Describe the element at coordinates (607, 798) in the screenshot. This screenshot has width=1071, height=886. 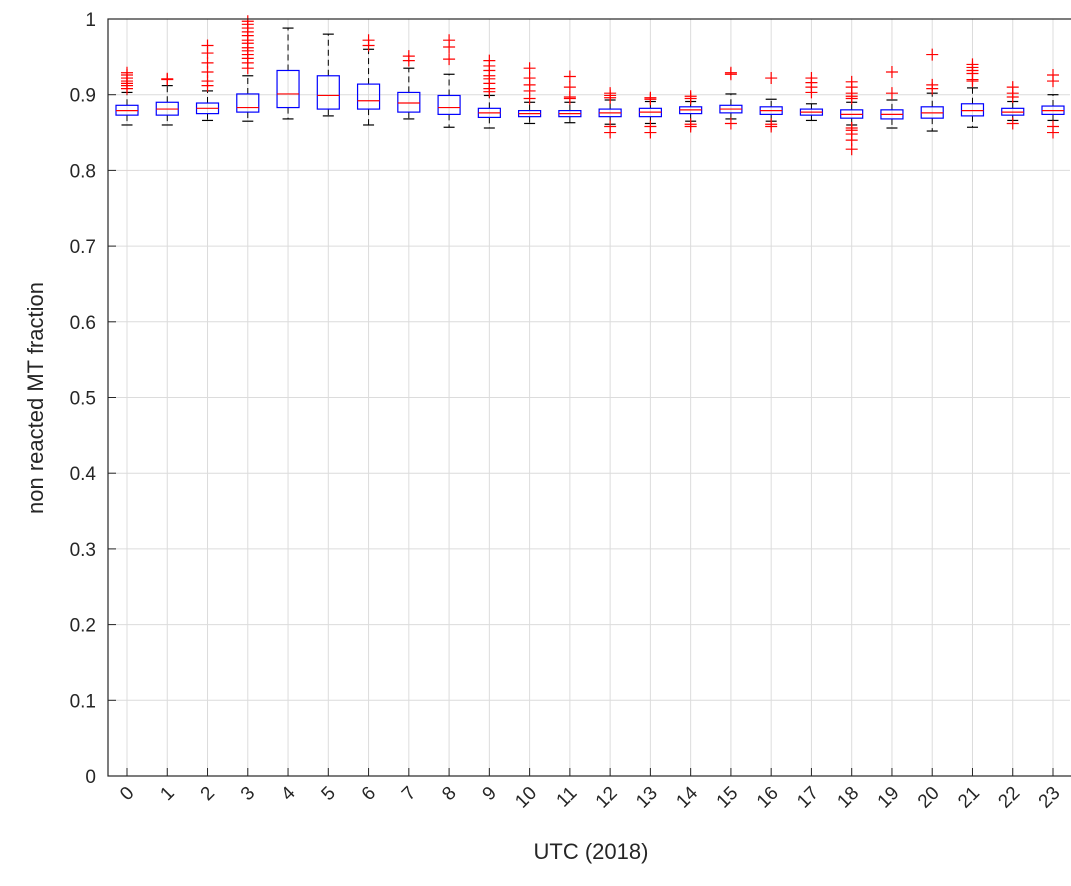
I see `x-tick-label: 12` at that location.